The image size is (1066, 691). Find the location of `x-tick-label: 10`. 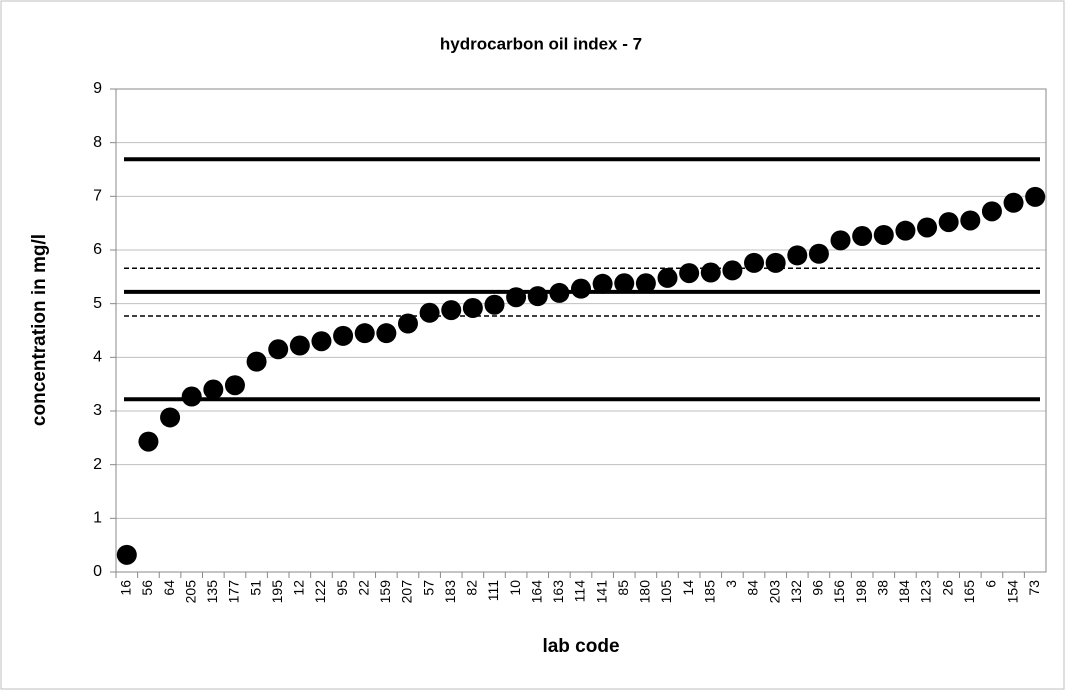

x-tick-label: 10 is located at coordinates (515, 588).